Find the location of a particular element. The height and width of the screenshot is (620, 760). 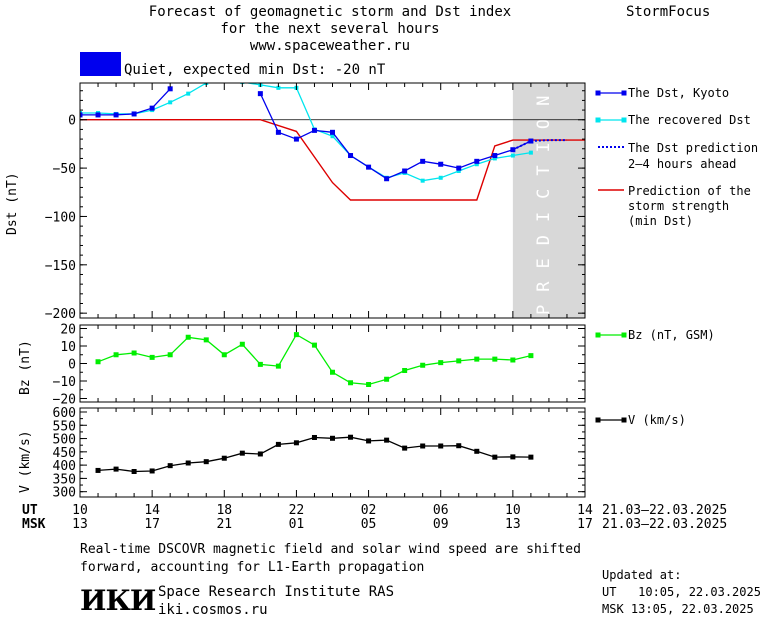

dst-kyoto-line is located at coordinates (395, 136).